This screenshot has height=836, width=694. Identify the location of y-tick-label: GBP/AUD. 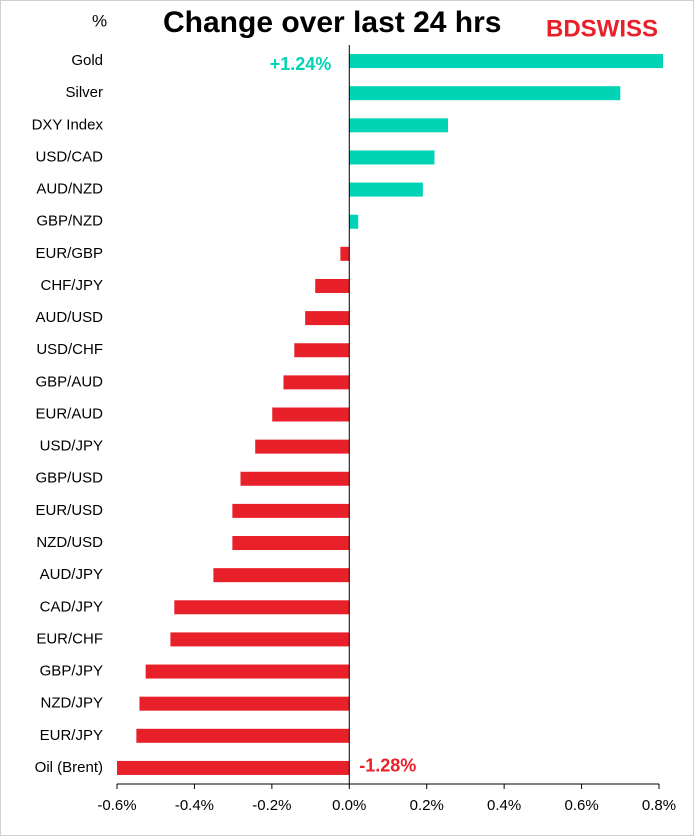
(69, 381).